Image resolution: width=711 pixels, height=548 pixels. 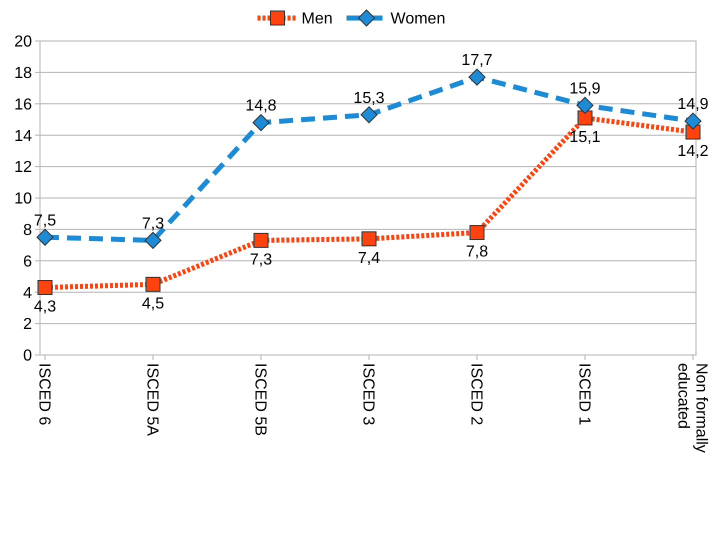 What do you see at coordinates (585, 137) in the screenshot?
I see `data-label: 15,1` at bounding box center [585, 137].